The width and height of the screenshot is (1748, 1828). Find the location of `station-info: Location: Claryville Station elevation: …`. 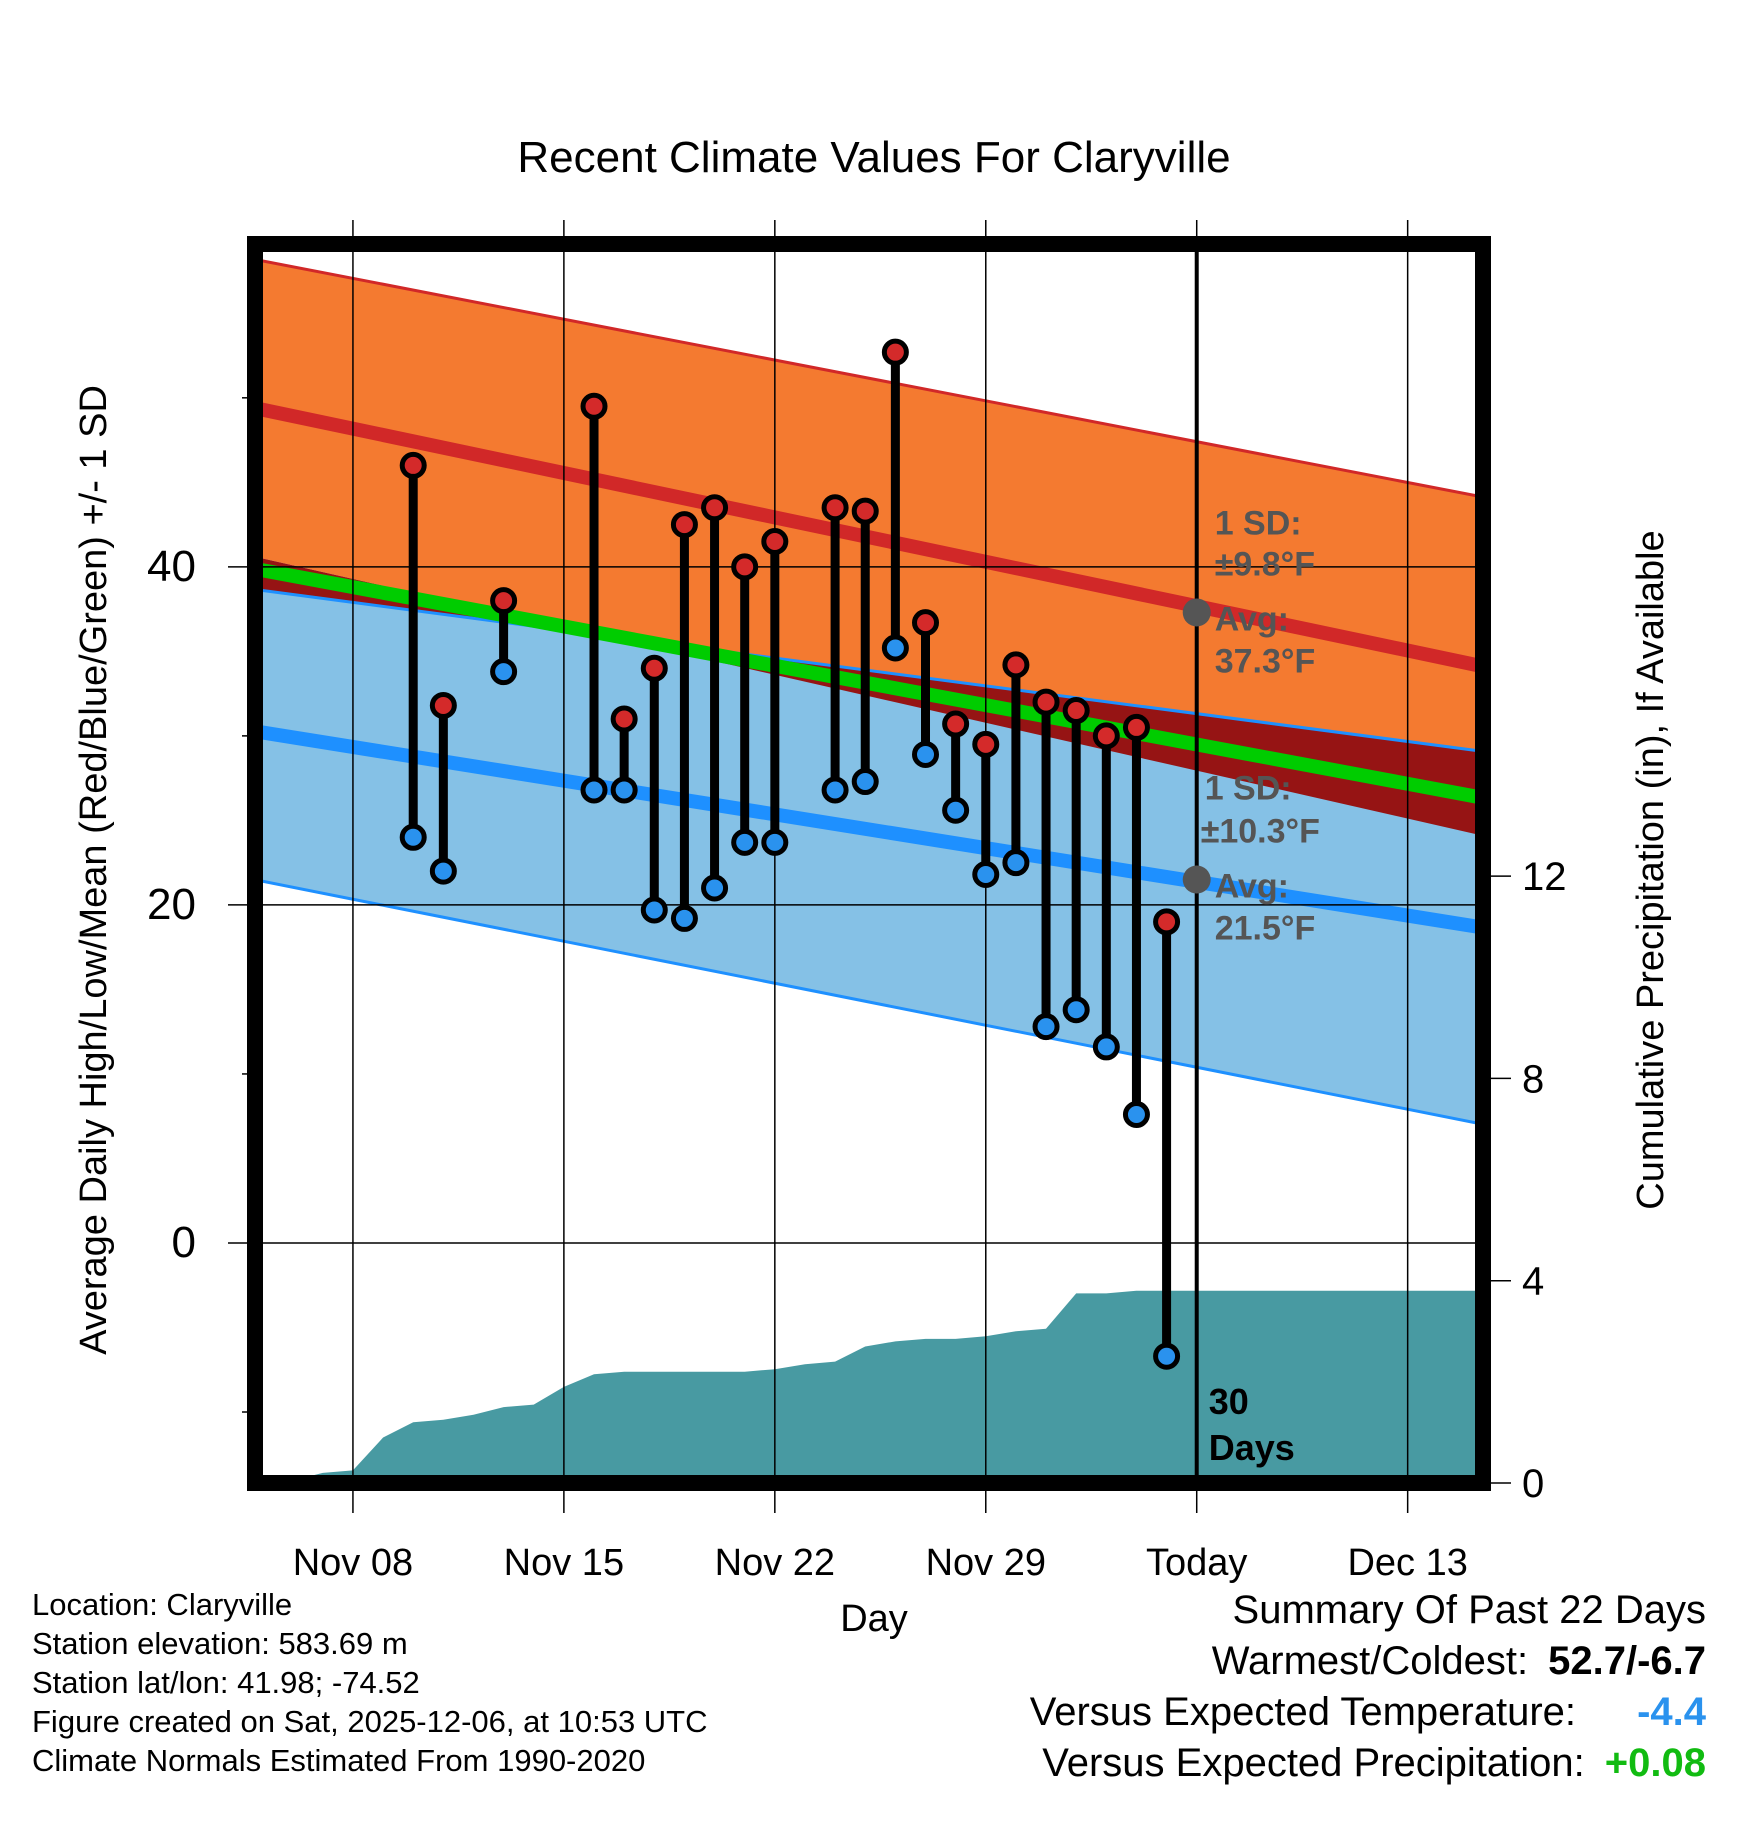

station-info: Location: Claryville Station elevation: … is located at coordinates (370, 1682).